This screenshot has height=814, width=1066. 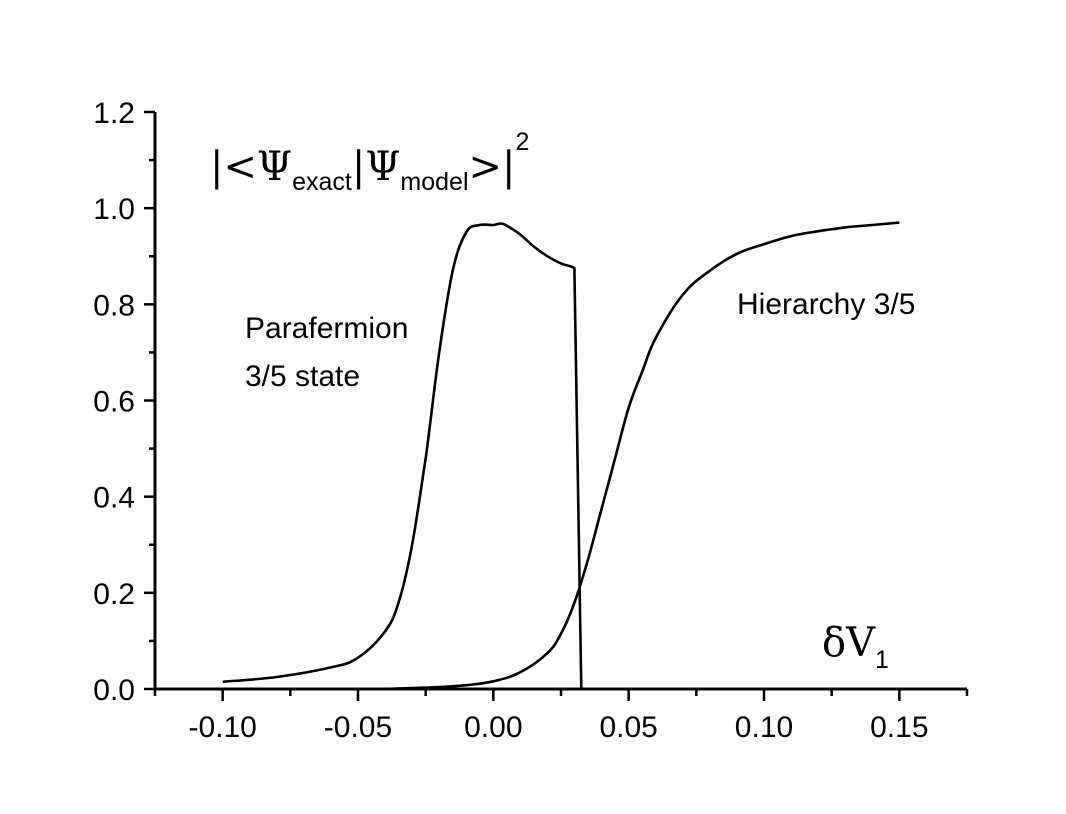 What do you see at coordinates (358, 727) in the screenshot?
I see `x-tick-label: -0.05` at bounding box center [358, 727].